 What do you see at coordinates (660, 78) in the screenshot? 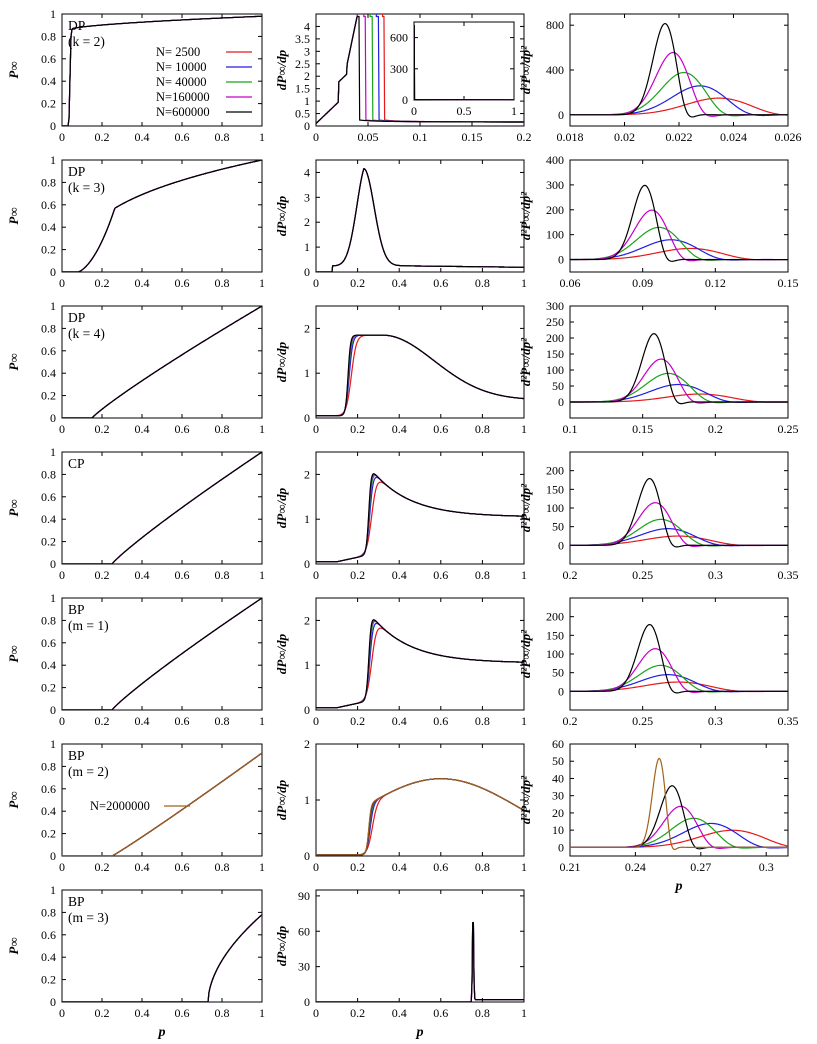
I see `panel-d2pinf: 0.018 0.02 0.022 0.024 0.026 0 400 800 d²P∞/dp²` at bounding box center [660, 78].